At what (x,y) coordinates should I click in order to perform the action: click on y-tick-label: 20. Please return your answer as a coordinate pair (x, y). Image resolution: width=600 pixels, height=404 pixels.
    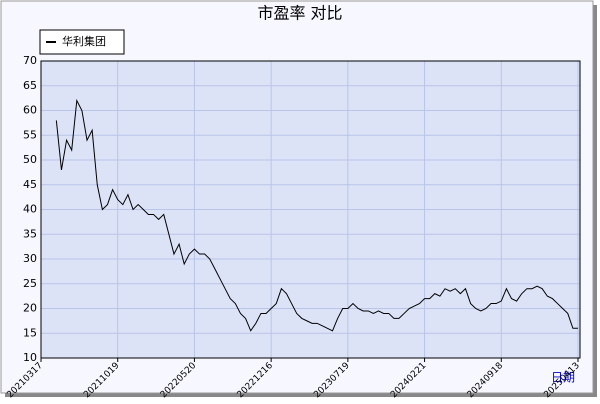
    Looking at the image, I should click on (30, 308).